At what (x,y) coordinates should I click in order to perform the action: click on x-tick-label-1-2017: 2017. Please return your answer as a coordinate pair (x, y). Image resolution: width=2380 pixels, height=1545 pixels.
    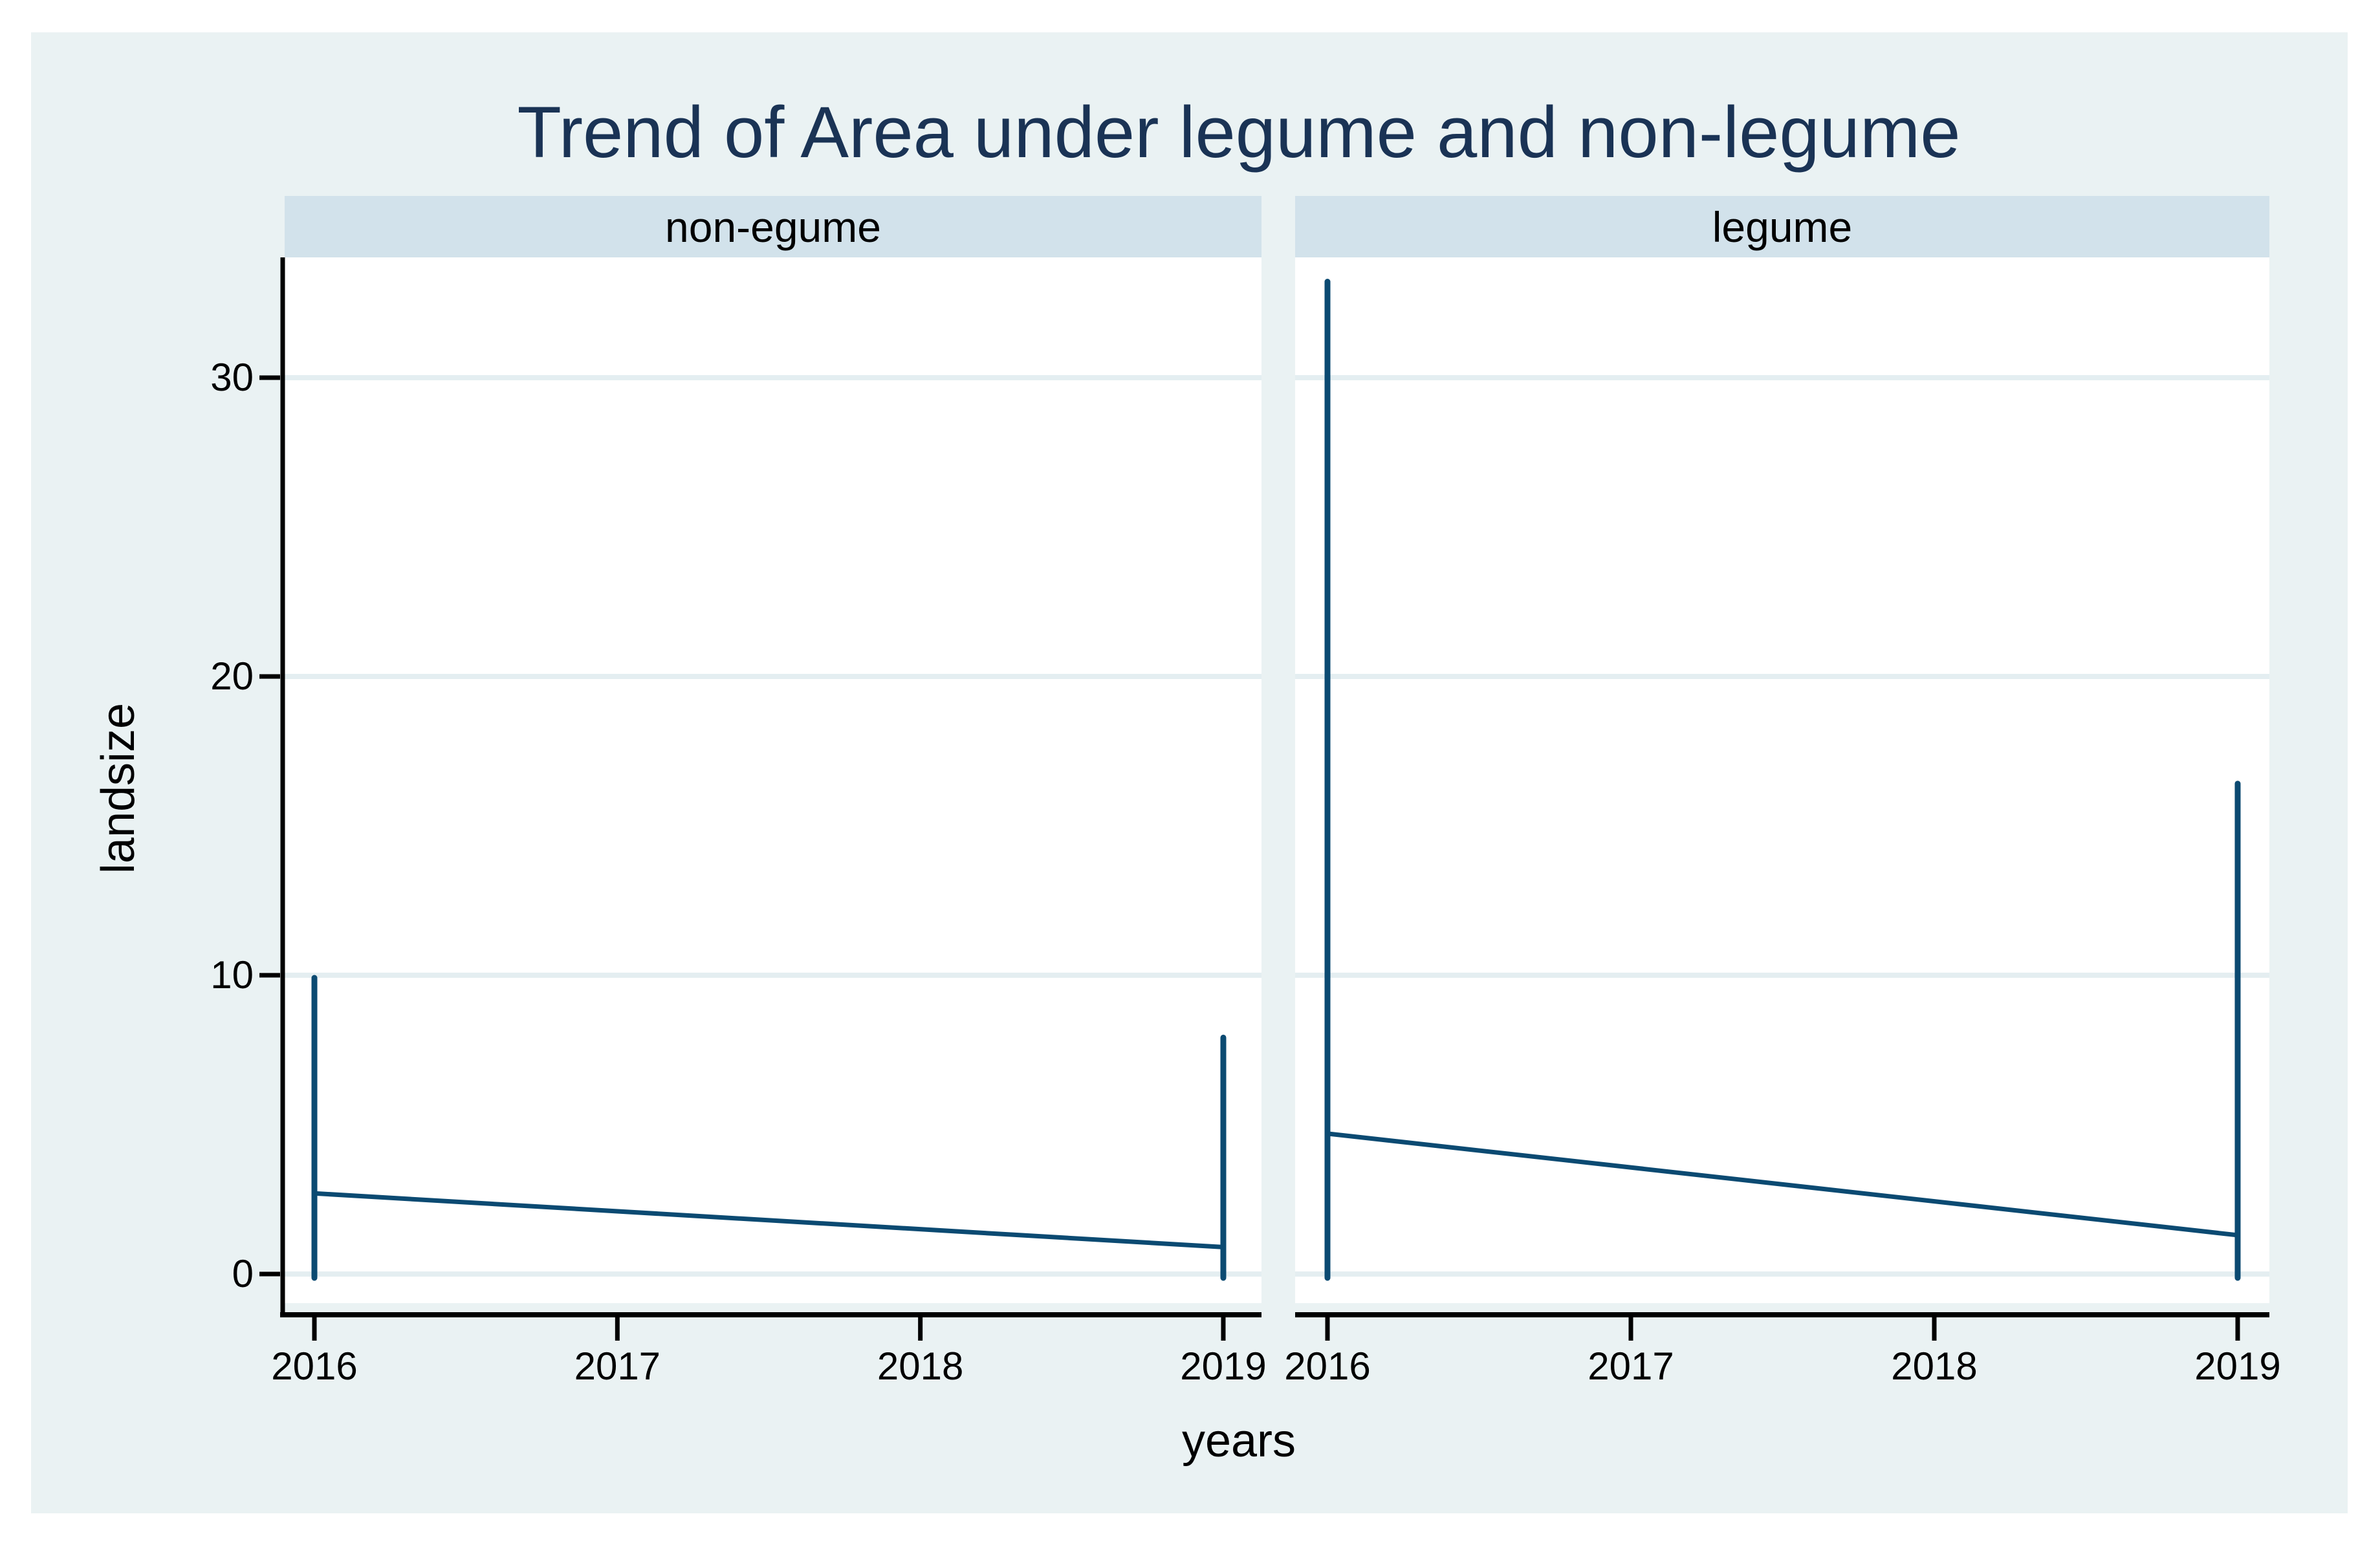
    Looking at the image, I should click on (1631, 1366).